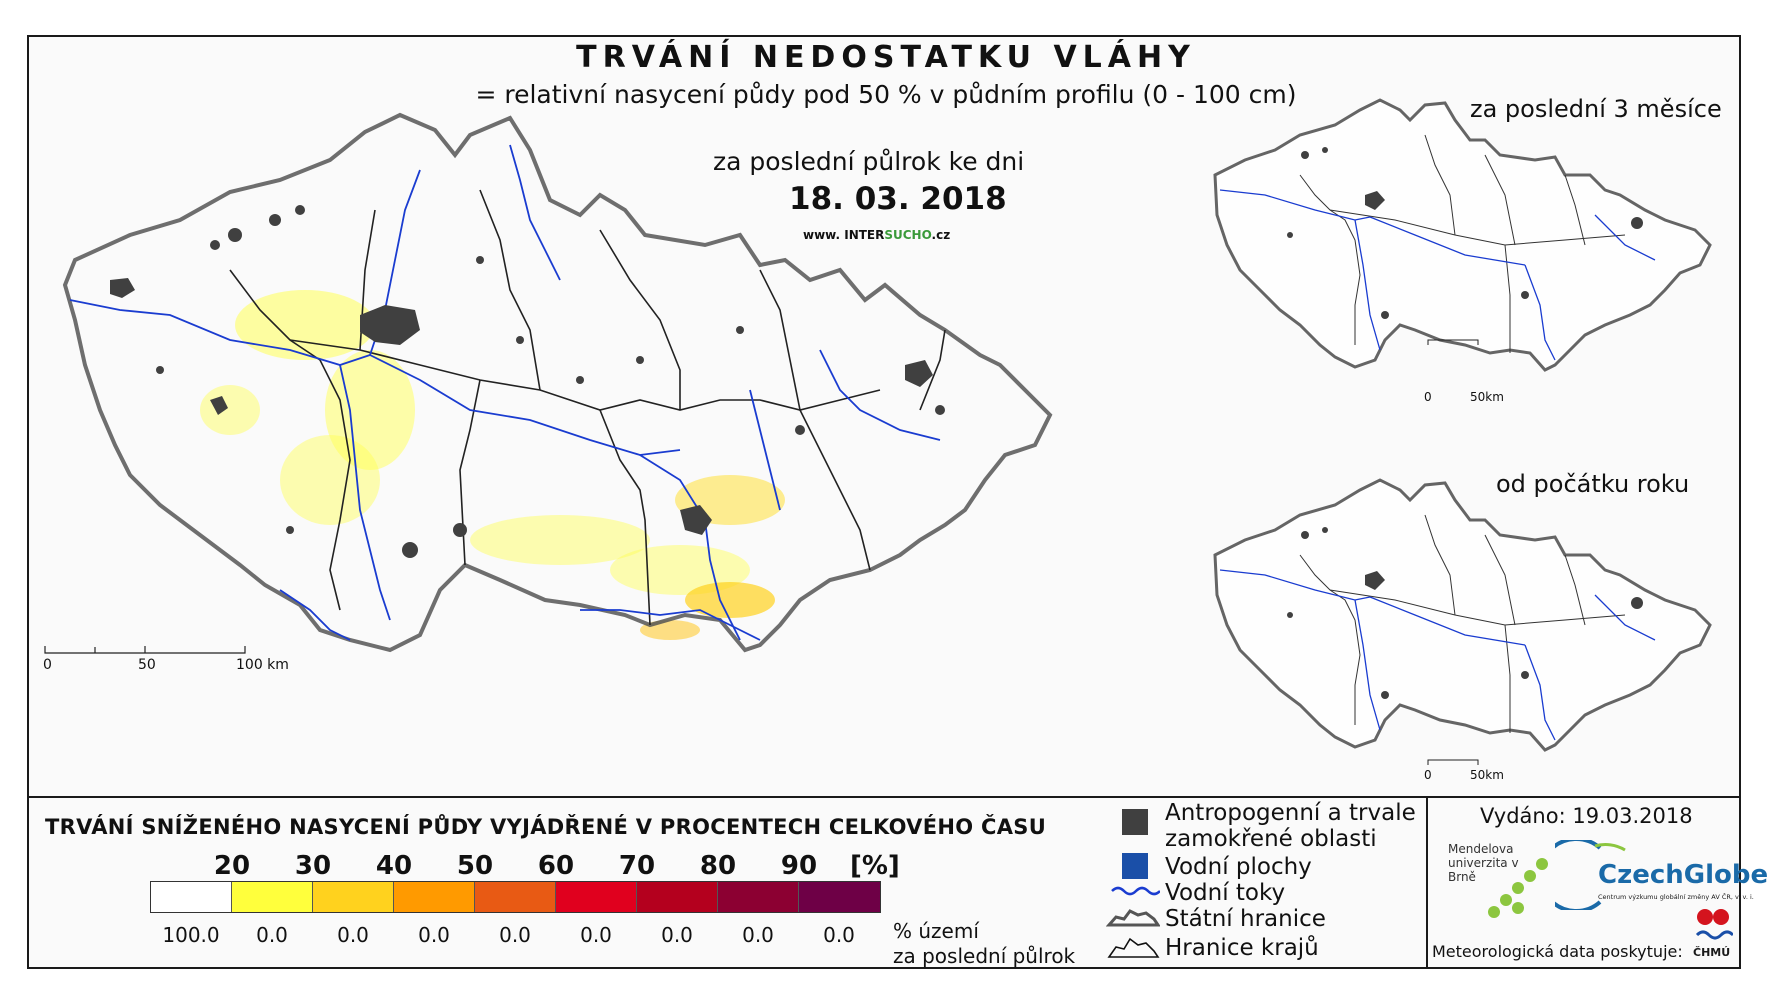 This screenshot has height=1003, width=1772. What do you see at coordinates (844, 235) in the screenshot?
I see `website-prefix: www. INTER` at bounding box center [844, 235].